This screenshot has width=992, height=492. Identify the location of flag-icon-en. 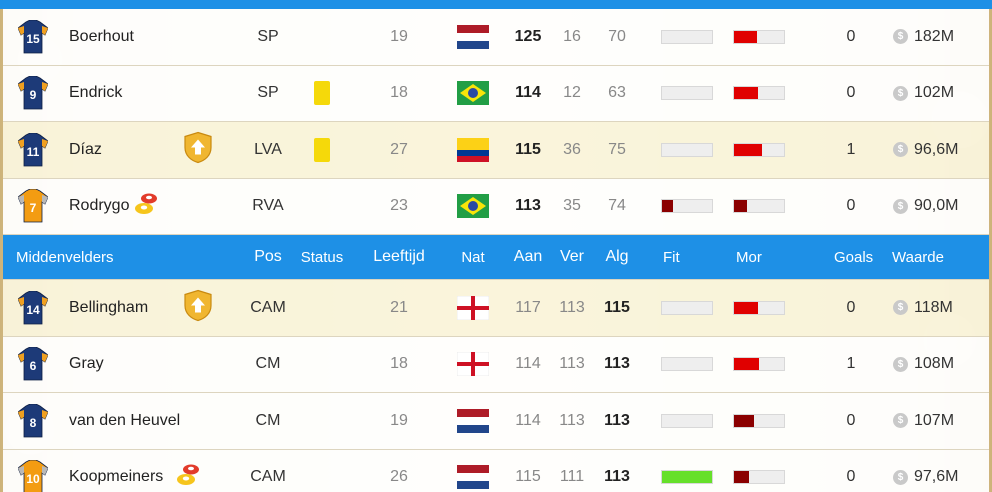
(473, 308).